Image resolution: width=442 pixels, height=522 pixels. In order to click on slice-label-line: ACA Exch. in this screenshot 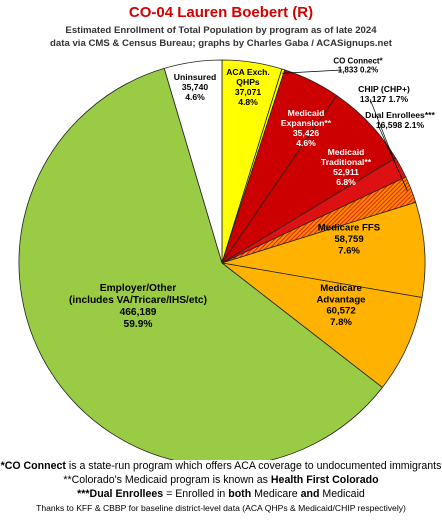, I will do `click(248, 72)`.